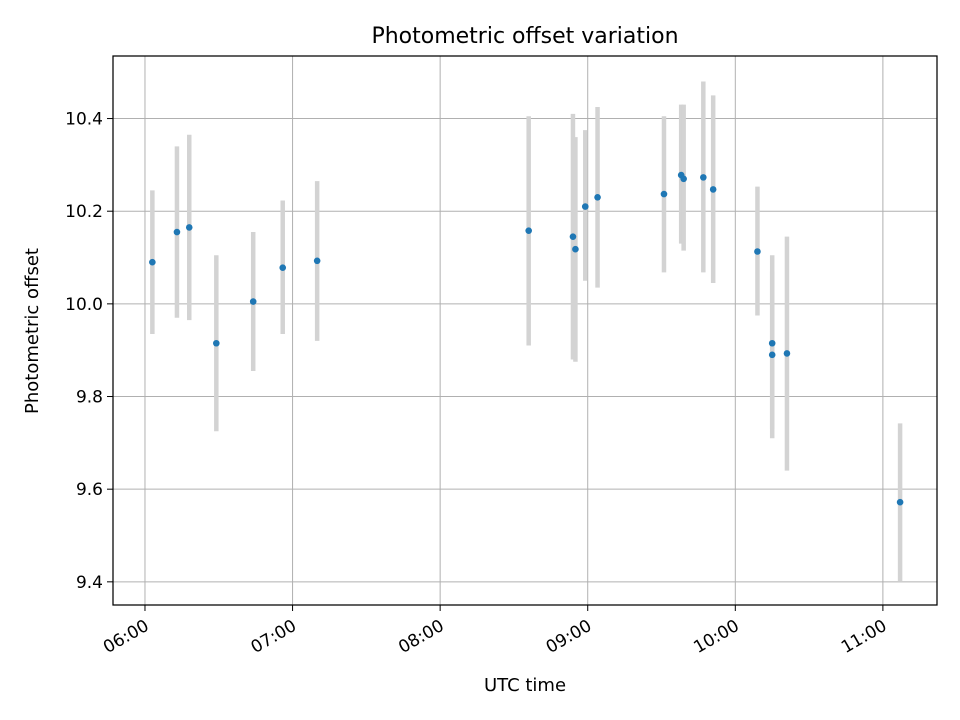  Describe the element at coordinates (84, 120) in the screenshot. I see `y-tick-label: 10.4` at that location.